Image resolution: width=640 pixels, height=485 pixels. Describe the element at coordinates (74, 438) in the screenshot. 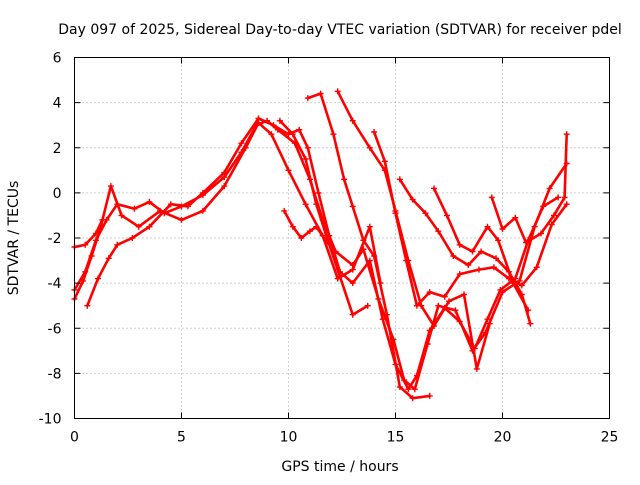

I see `x-tick-label: 0` at that location.